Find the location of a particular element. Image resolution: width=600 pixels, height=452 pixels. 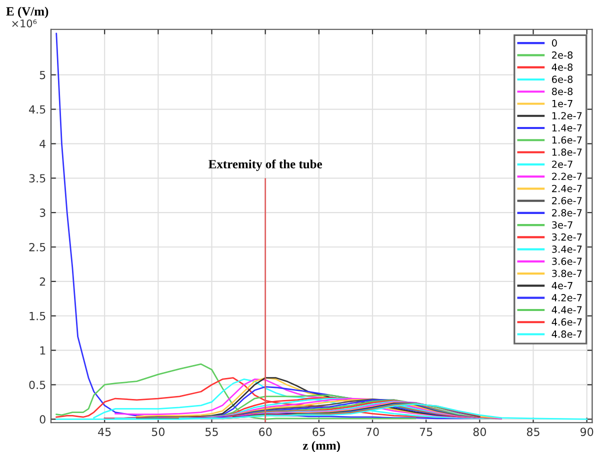

y-tick-label: 1 is located at coordinates (43, 350).